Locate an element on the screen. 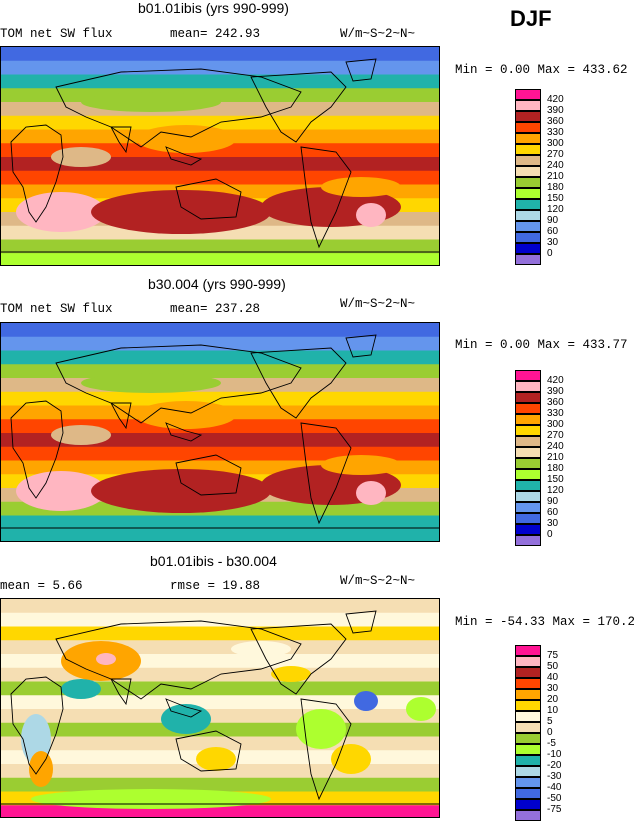  colorbar-level-label: -30 is located at coordinates (554, 776).